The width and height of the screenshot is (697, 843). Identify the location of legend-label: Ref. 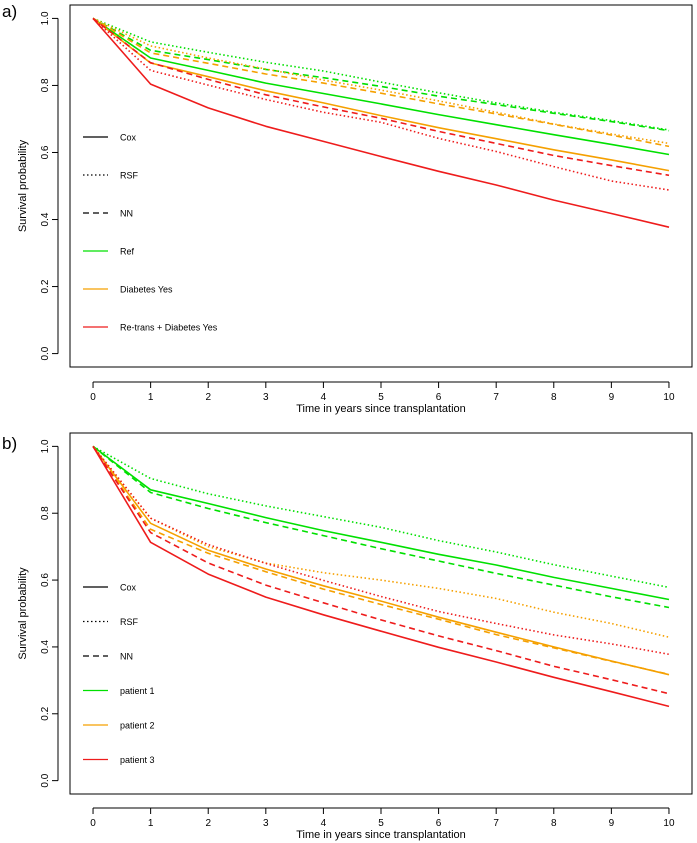
(127, 252).